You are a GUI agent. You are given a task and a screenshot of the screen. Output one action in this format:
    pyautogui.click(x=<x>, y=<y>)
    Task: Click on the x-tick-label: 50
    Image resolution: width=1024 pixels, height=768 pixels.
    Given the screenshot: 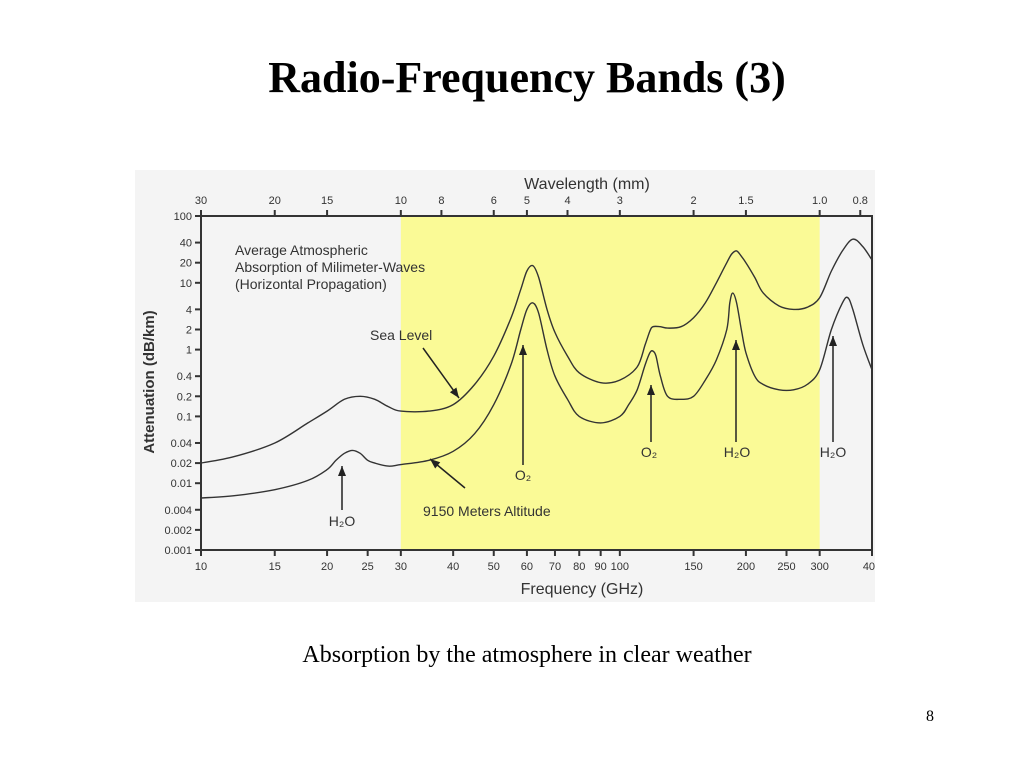 What is the action you would take?
    pyautogui.click(x=494, y=567)
    